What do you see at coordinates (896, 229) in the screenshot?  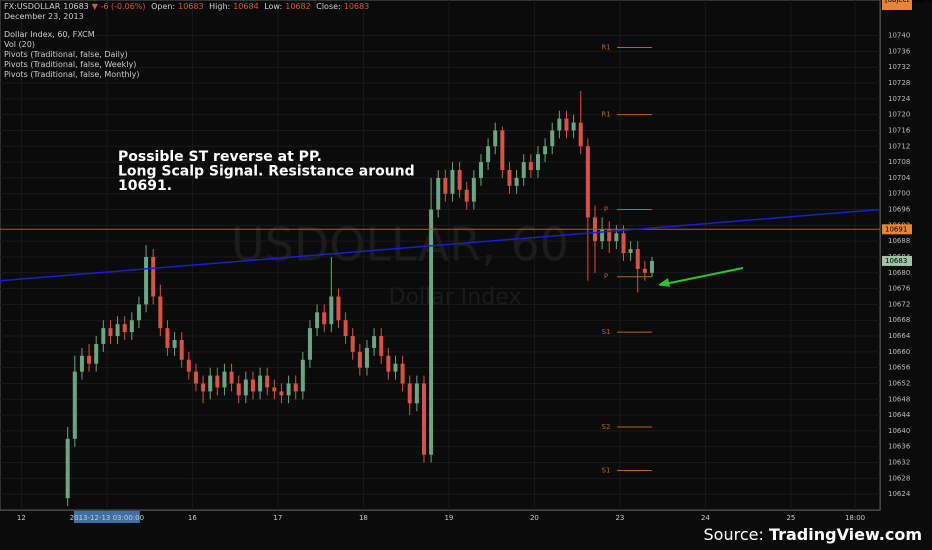 I see `price-tag-label: 10691` at bounding box center [896, 229].